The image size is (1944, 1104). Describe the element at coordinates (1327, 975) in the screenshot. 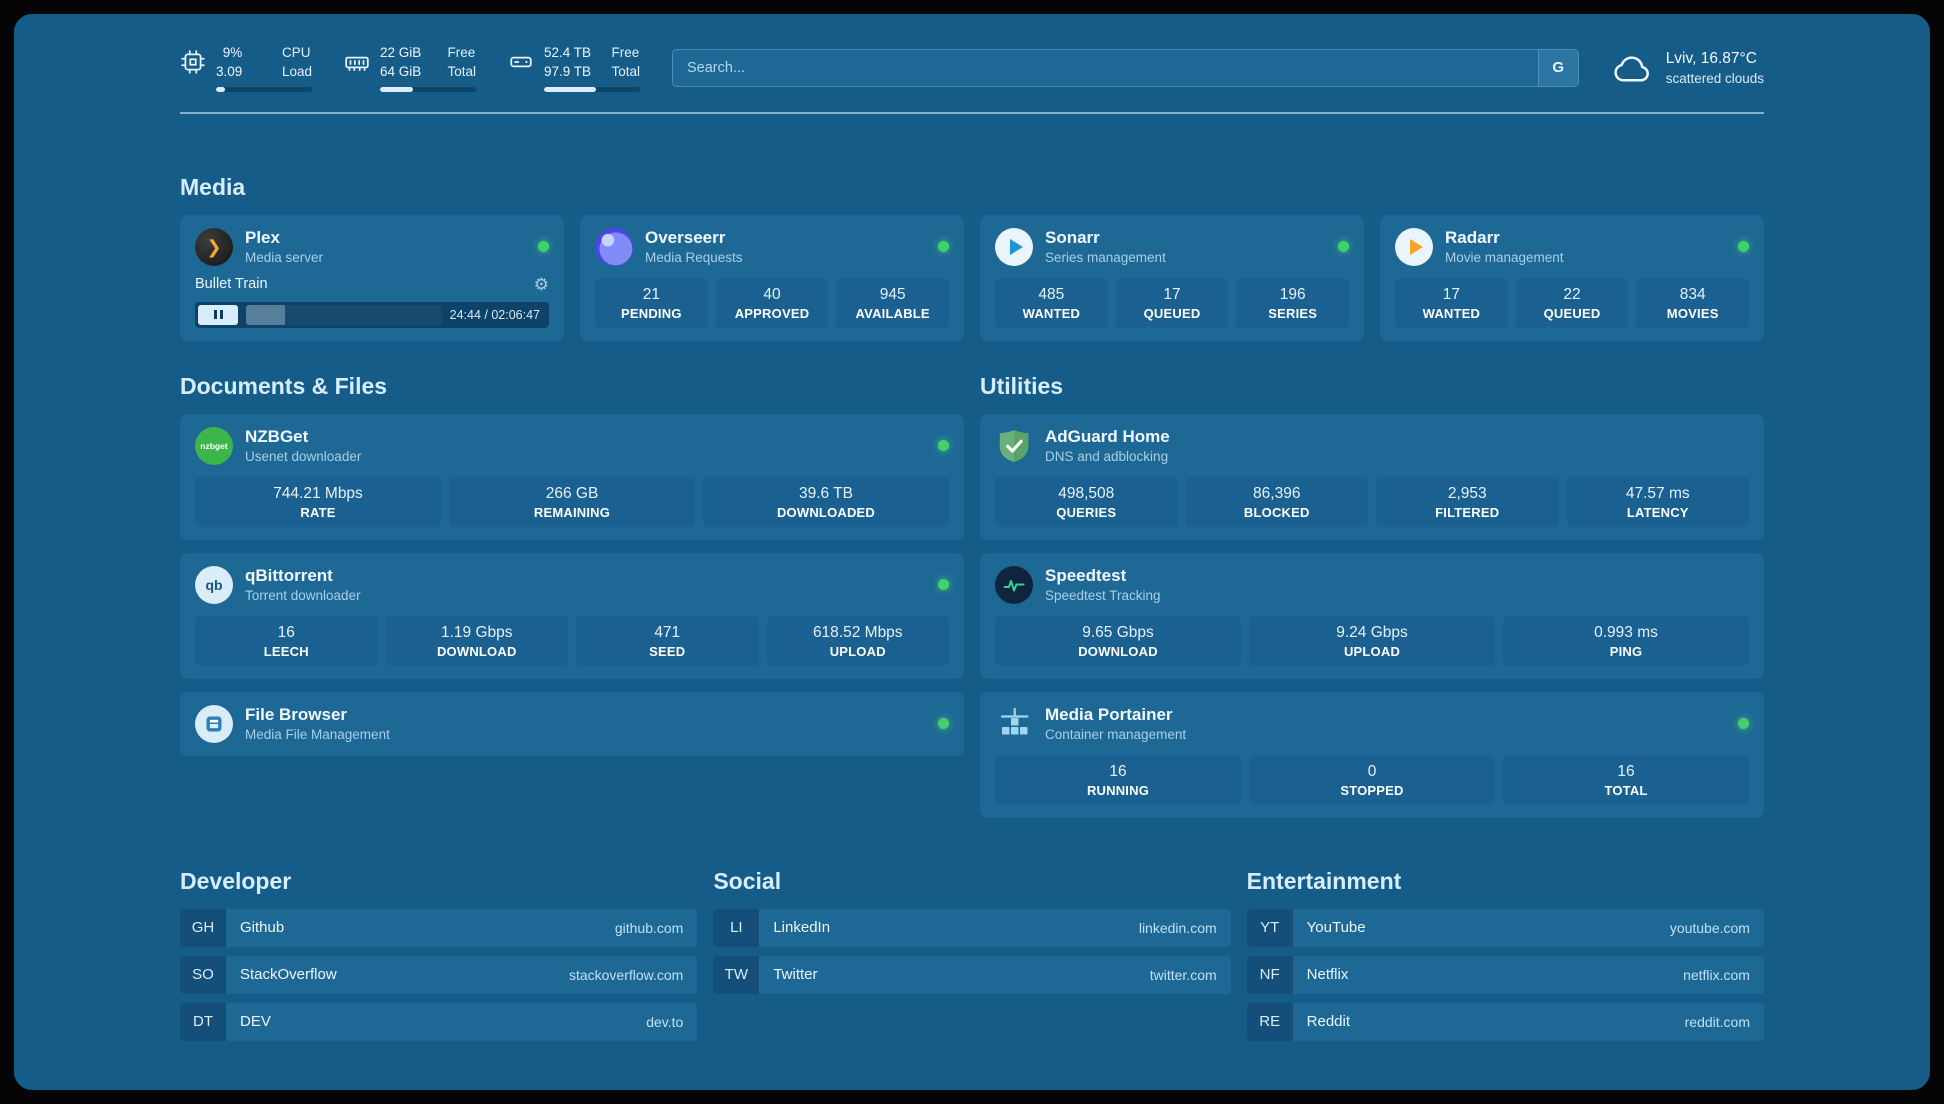

I see `bookmark-name: Netflix` at that location.